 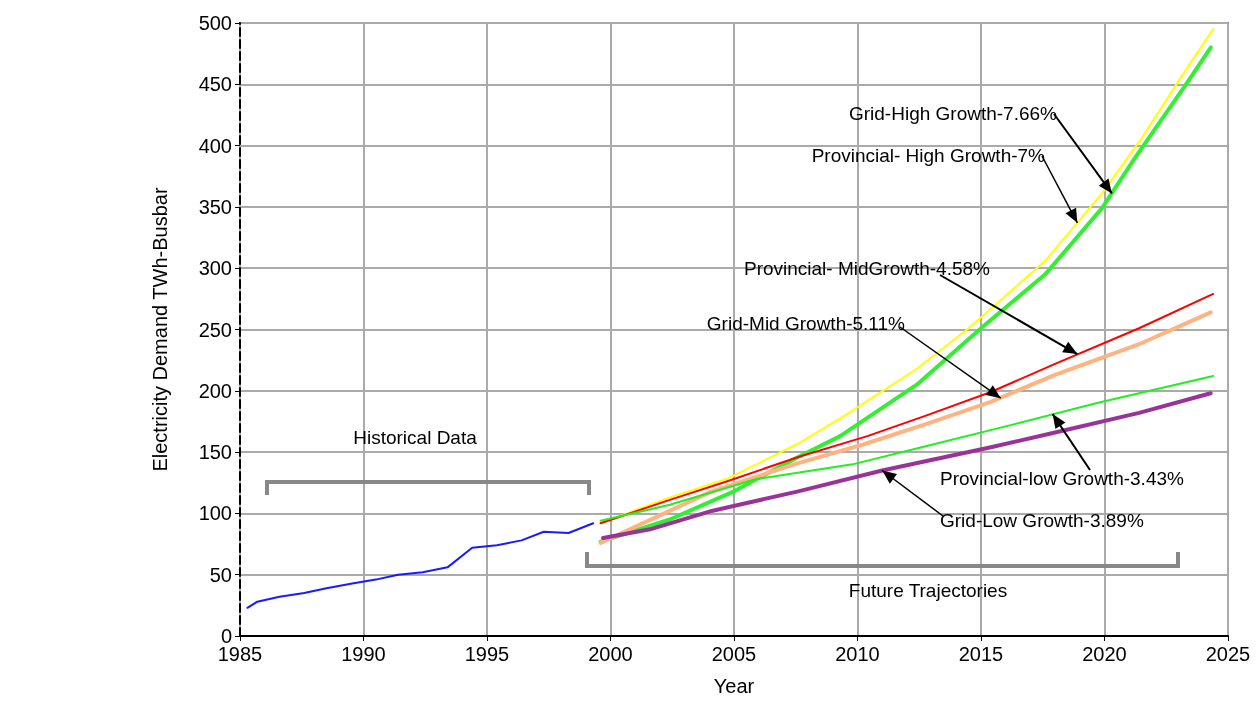 I want to click on y-tick-label: 250, so click(x=215, y=329).